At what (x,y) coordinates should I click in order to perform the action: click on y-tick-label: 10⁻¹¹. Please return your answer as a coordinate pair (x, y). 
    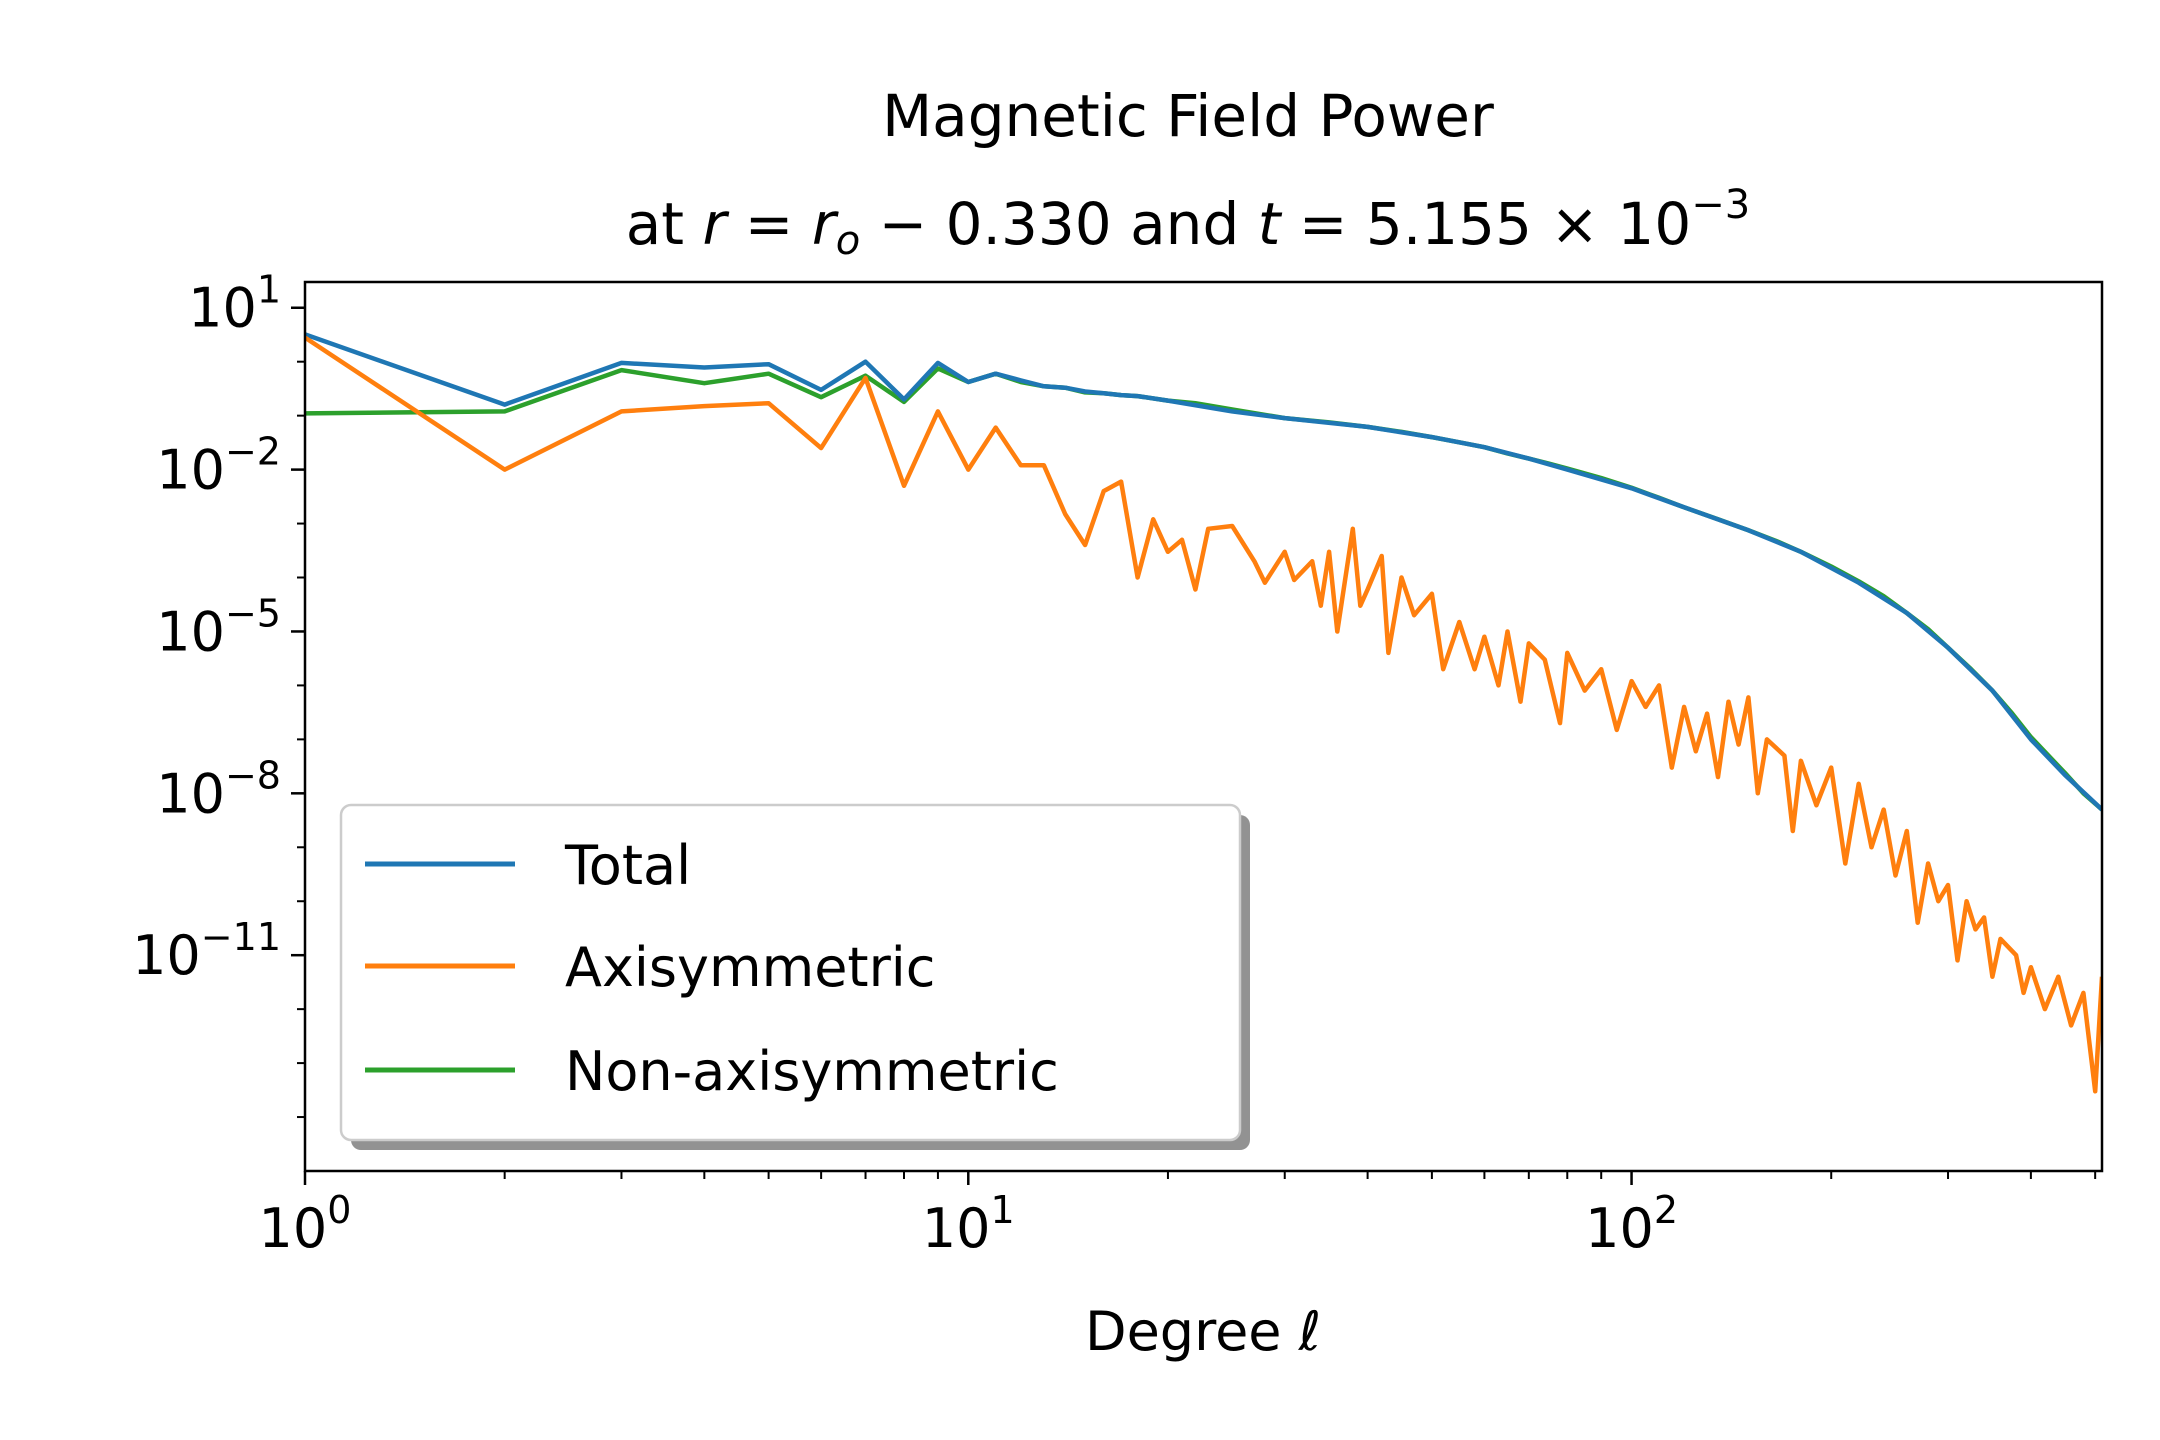
    Looking at the image, I should click on (206, 951).